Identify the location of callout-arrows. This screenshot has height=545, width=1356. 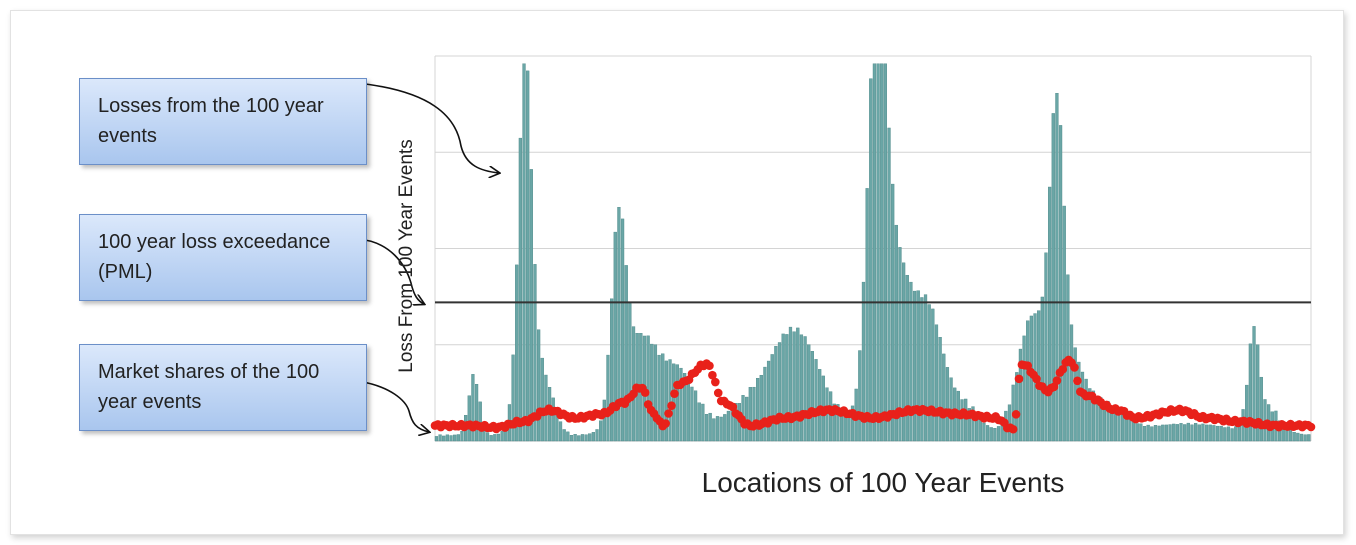
(427, 257).